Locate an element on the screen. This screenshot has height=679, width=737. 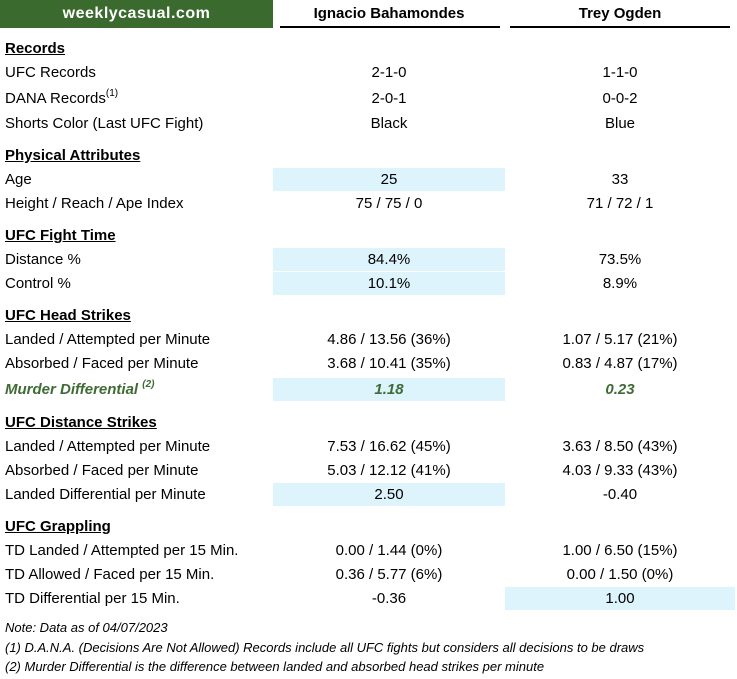
fighter1-value: 5.03 / 12.12 (41%) is located at coordinates (389, 470).